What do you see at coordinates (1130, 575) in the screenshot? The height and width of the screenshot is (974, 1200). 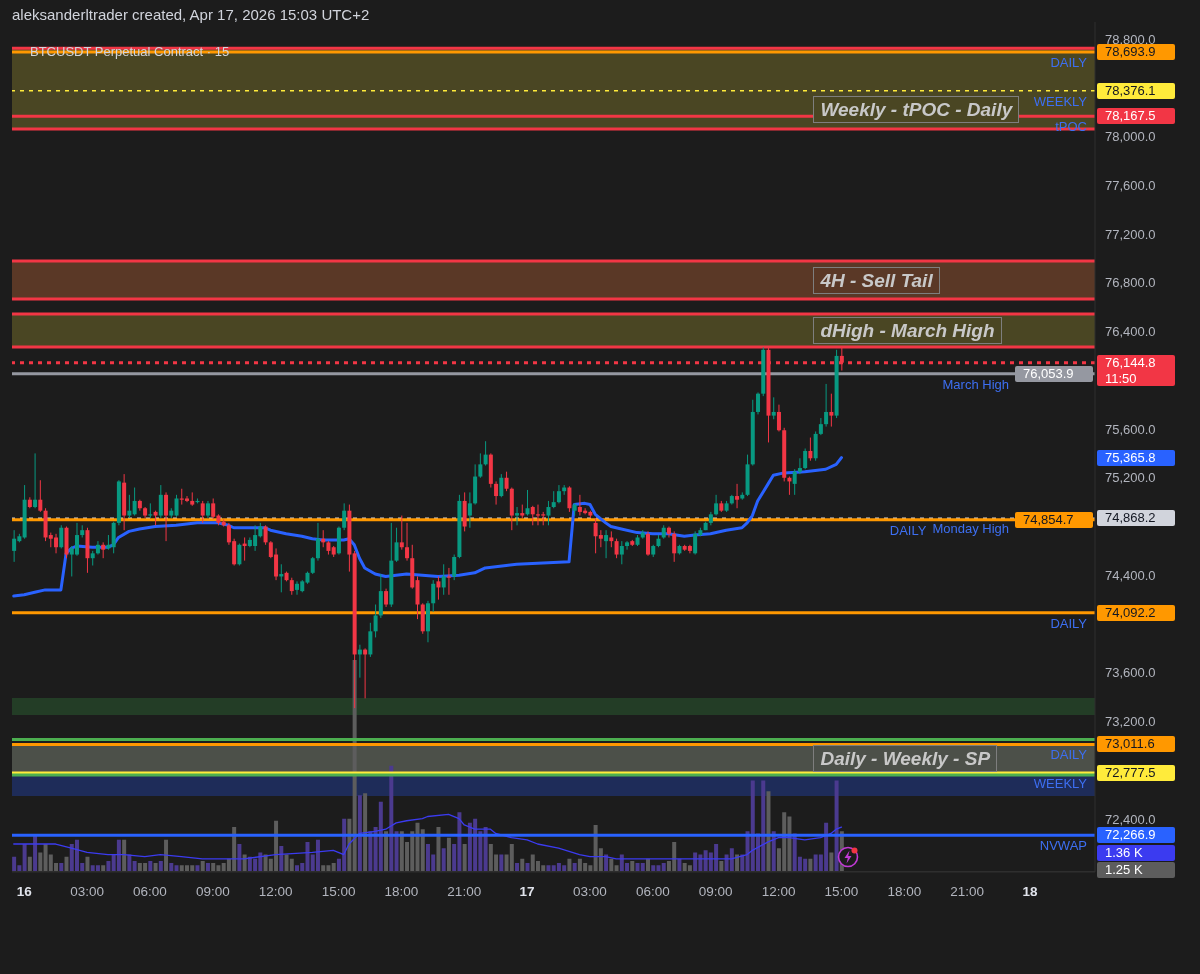 I see `y-tick-label: 74,400.0` at bounding box center [1130, 575].